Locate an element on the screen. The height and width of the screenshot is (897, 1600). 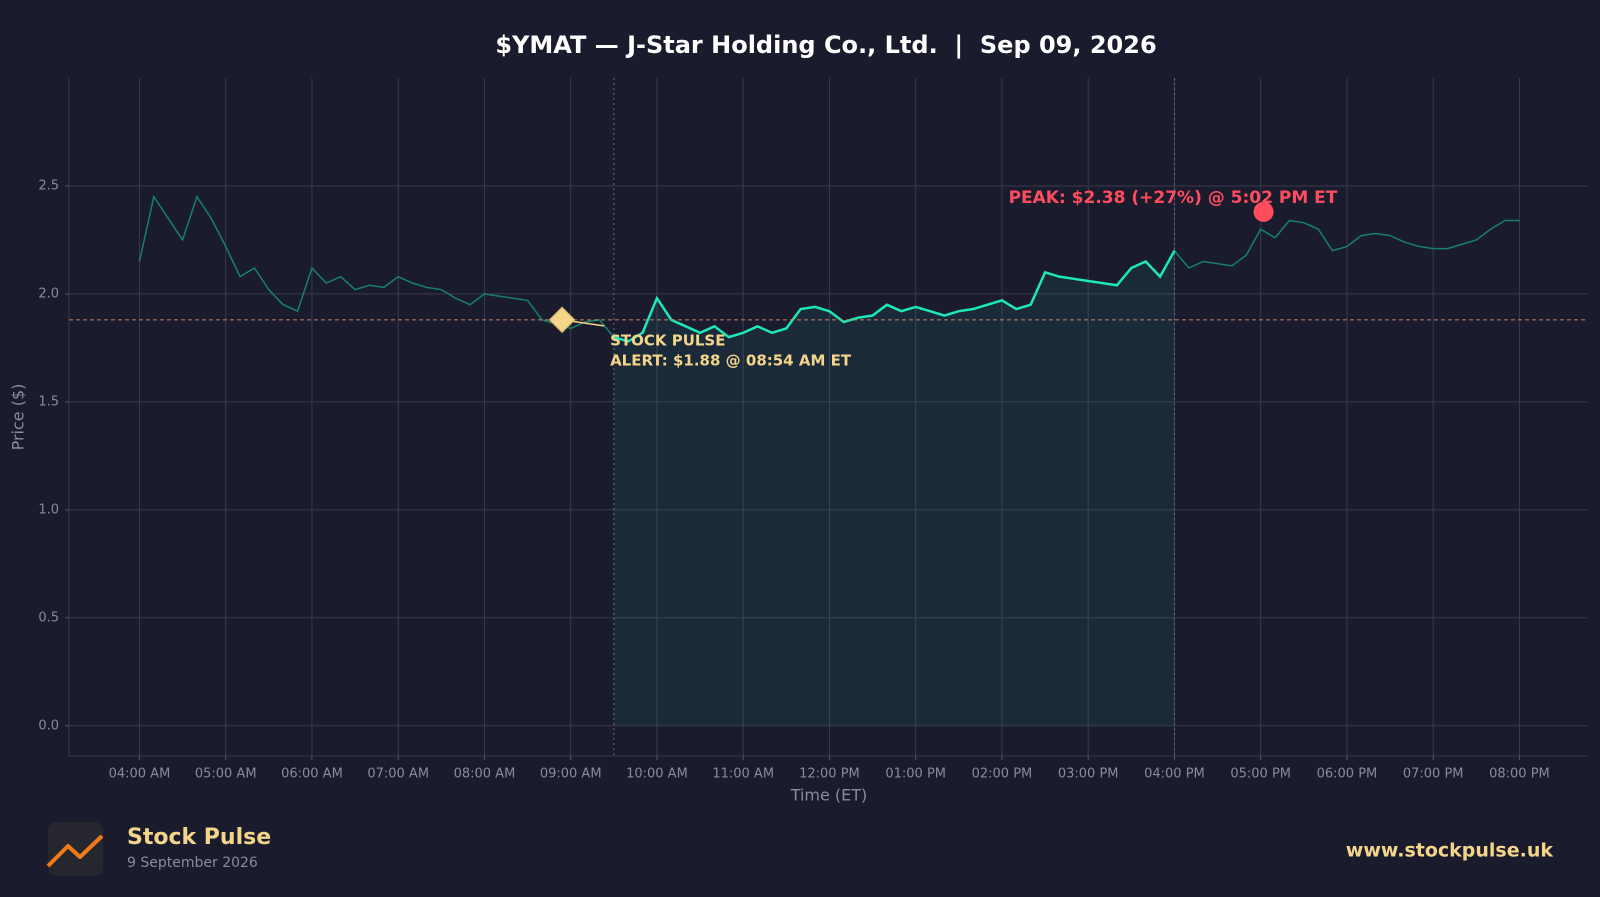
x-tick-label: 05:00 AM is located at coordinates (226, 774).